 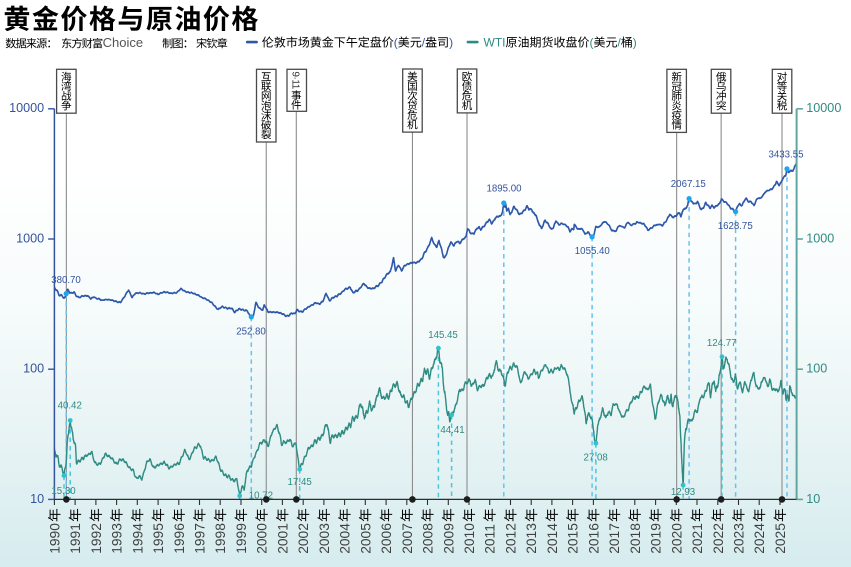 What do you see at coordinates (780, 538) in the screenshot?
I see `svg-text: 2025` at bounding box center [780, 538].